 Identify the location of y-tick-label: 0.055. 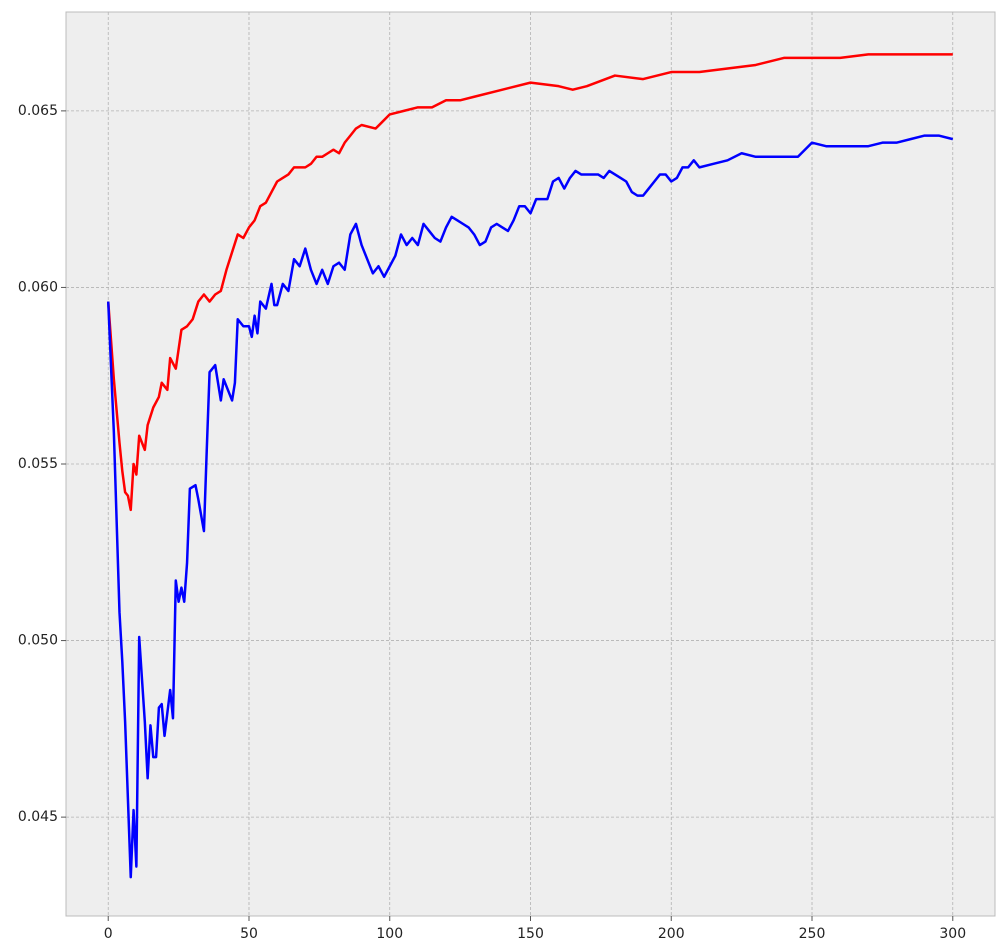
(38, 464).